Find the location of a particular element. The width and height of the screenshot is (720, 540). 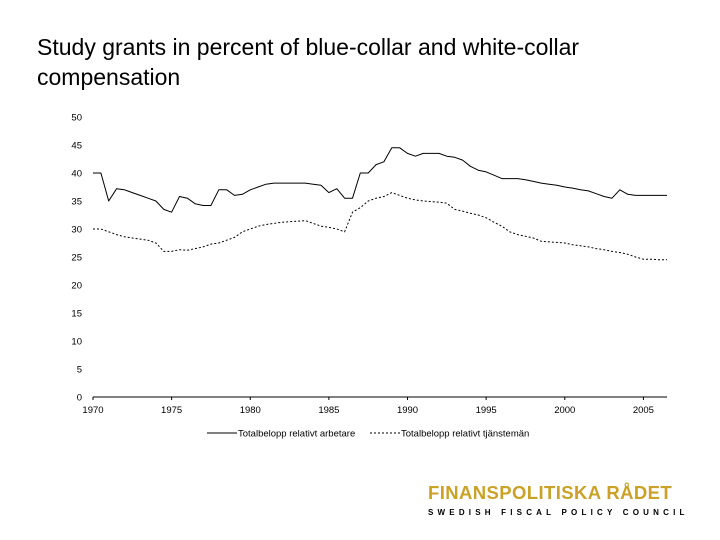

x-tick-label: 1995 is located at coordinates (486, 410).